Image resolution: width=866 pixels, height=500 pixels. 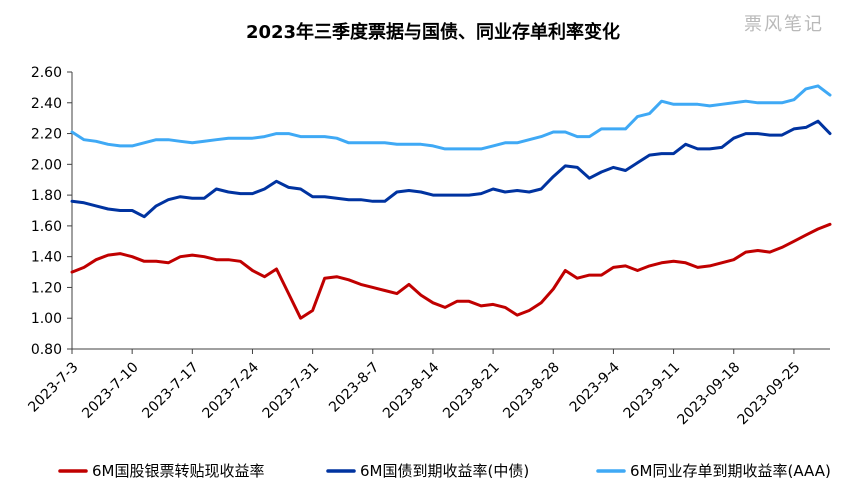 What do you see at coordinates (471, 390) in the screenshot?
I see `x-tick-label: 2023-8-21` at bounding box center [471, 390].